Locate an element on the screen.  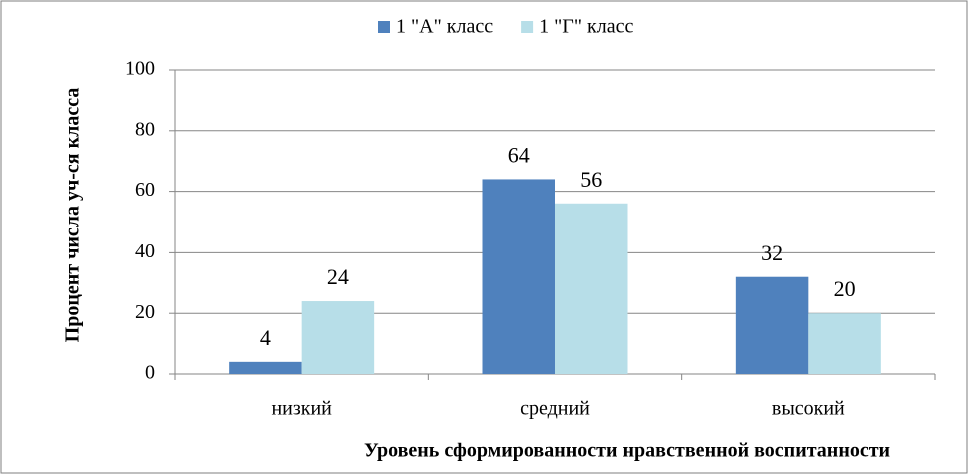
y-tick-label: 0 is located at coordinates (150, 373).